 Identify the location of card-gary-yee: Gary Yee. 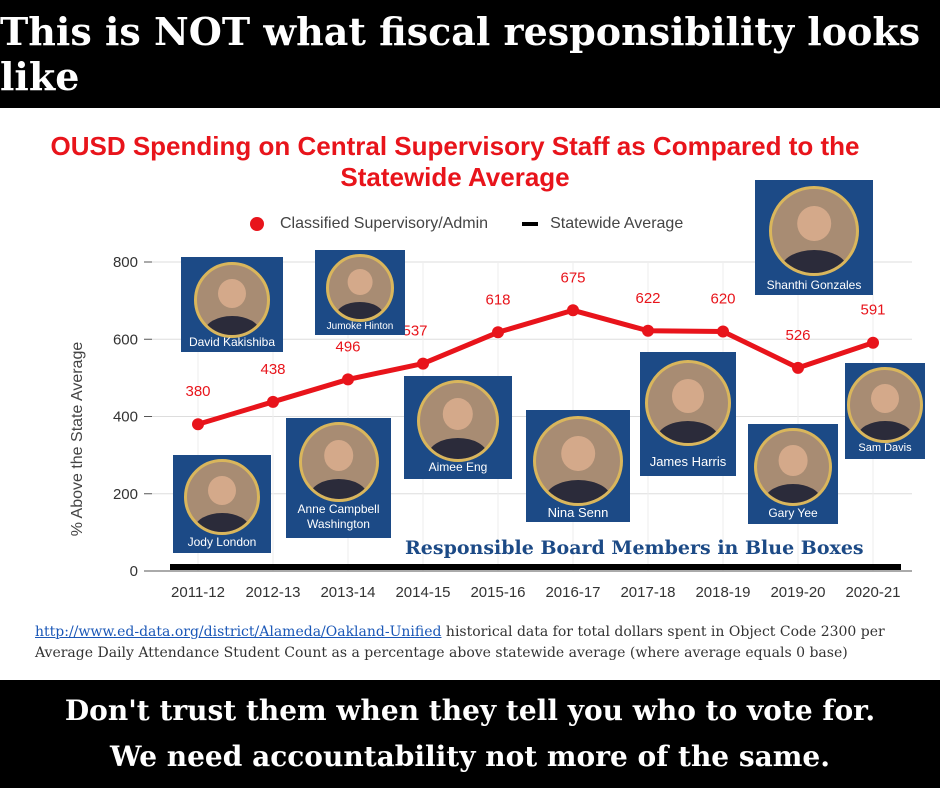
(793, 474).